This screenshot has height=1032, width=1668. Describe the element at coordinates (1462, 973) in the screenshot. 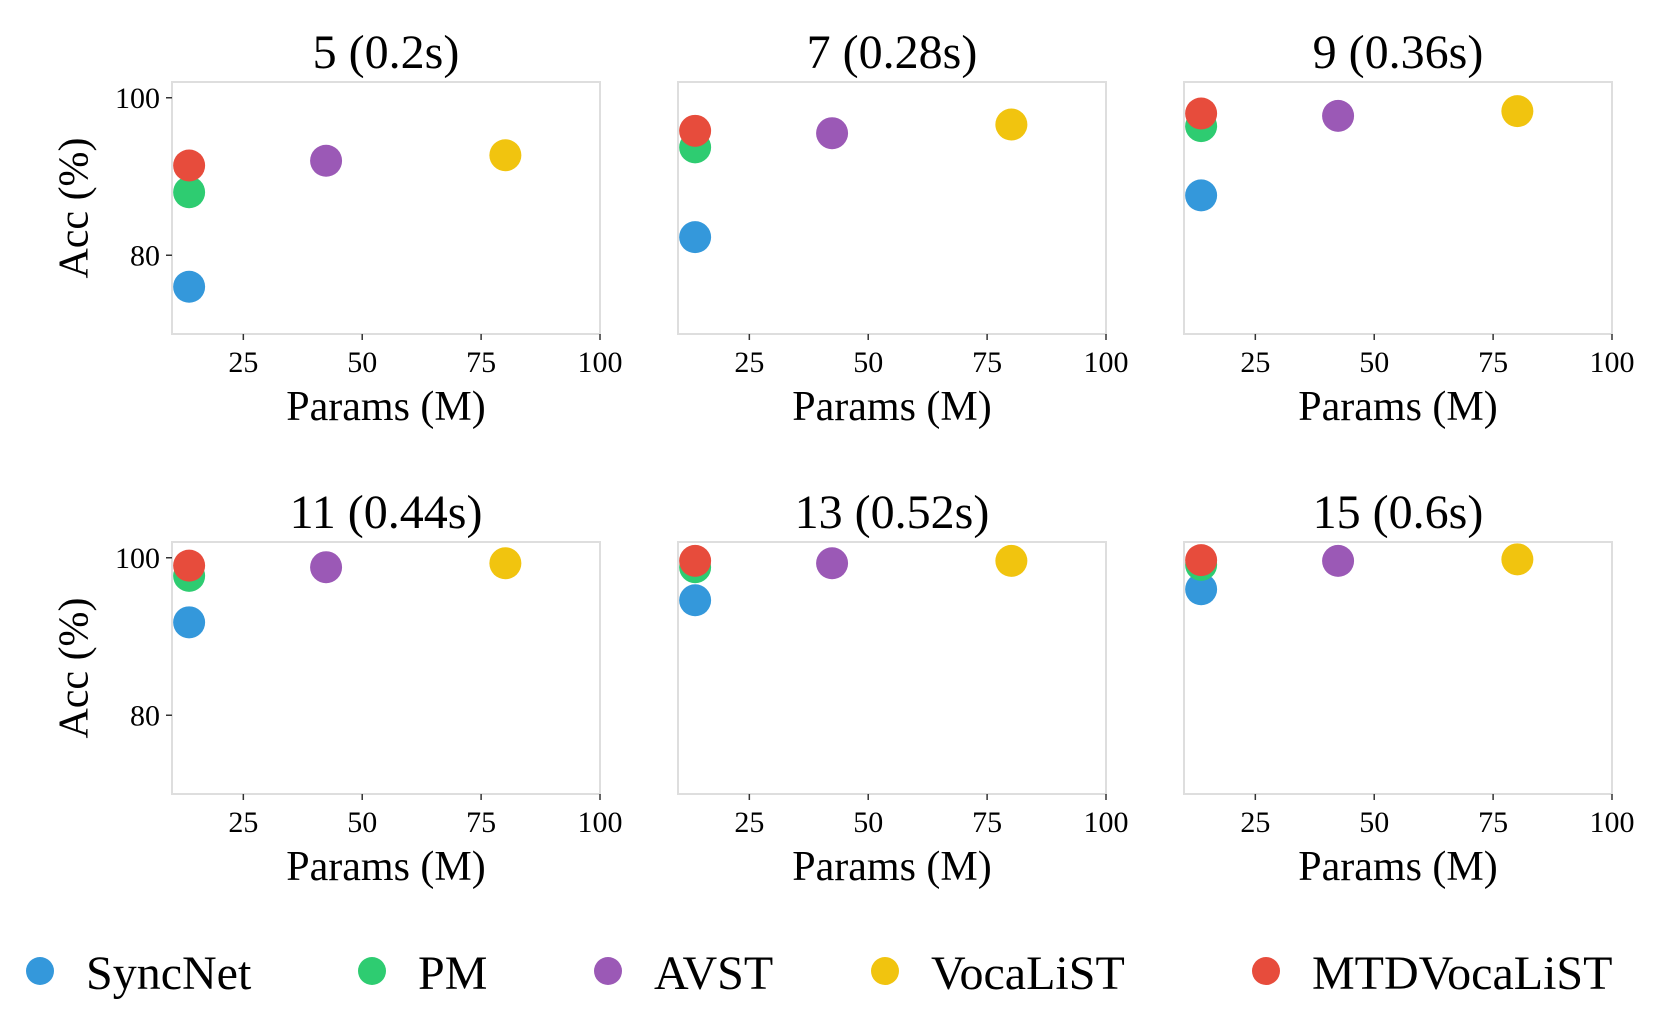

I see `legend-label: MTDVocaLiST` at that location.